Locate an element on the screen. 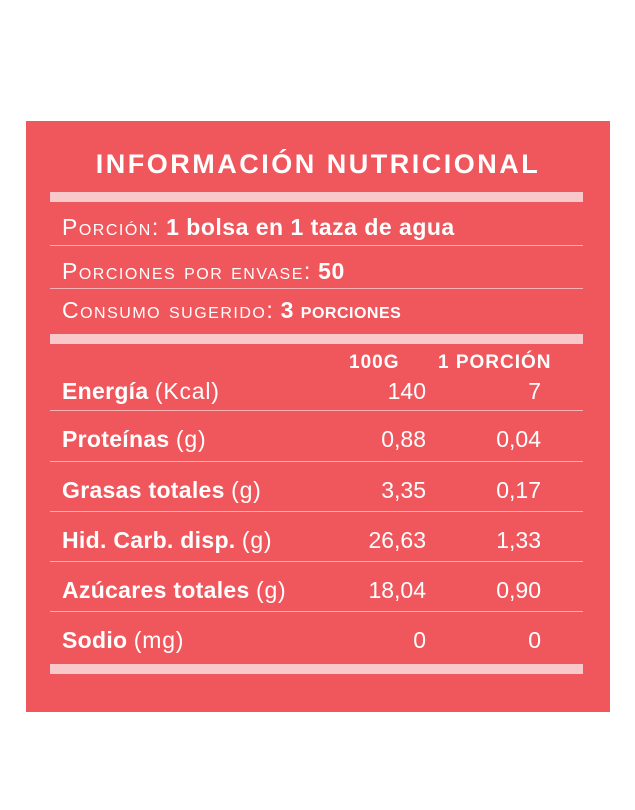 This screenshot has width=635, height=810. nutrient-value-serving: 7 is located at coordinates (534, 391).